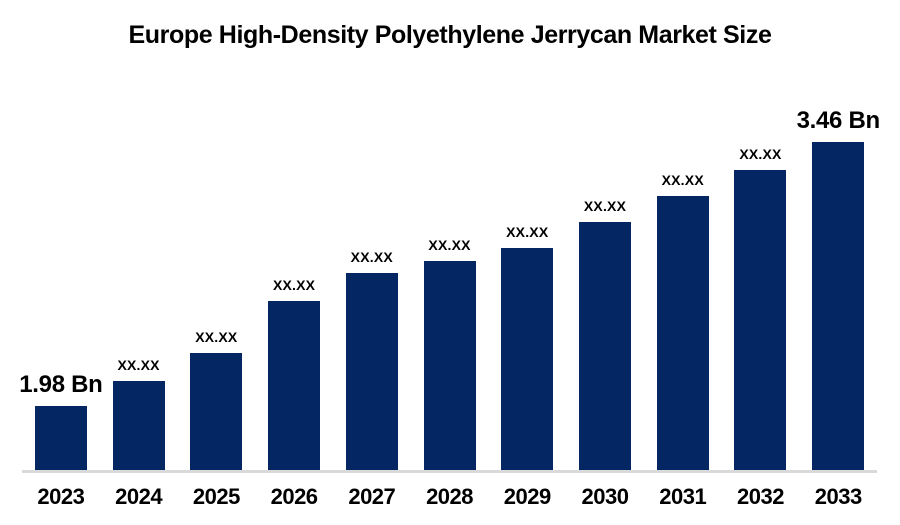 This screenshot has height=525, width=900. Describe the element at coordinates (138, 425) in the screenshot. I see `bar-2024` at that location.